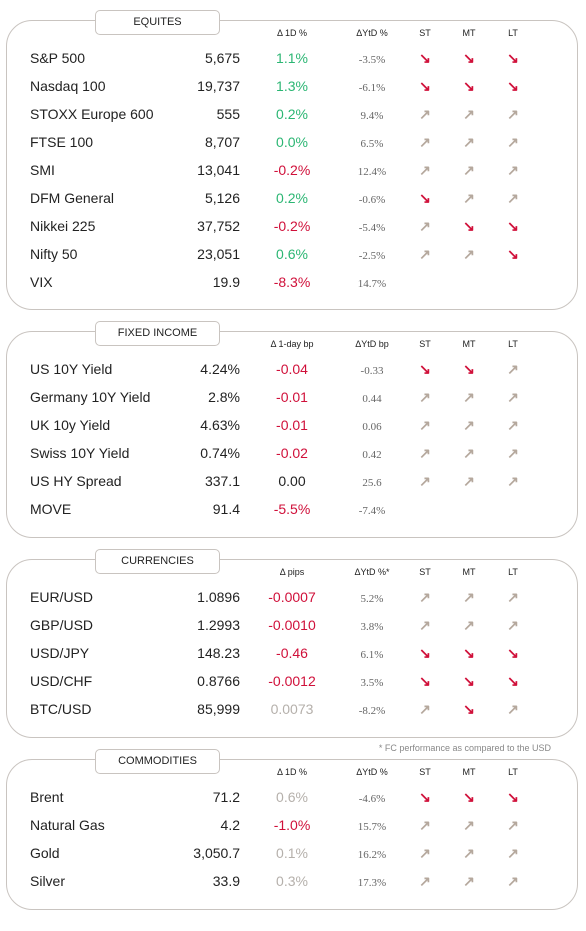  I want to click on row-name: US HY Spread, so click(76, 481).